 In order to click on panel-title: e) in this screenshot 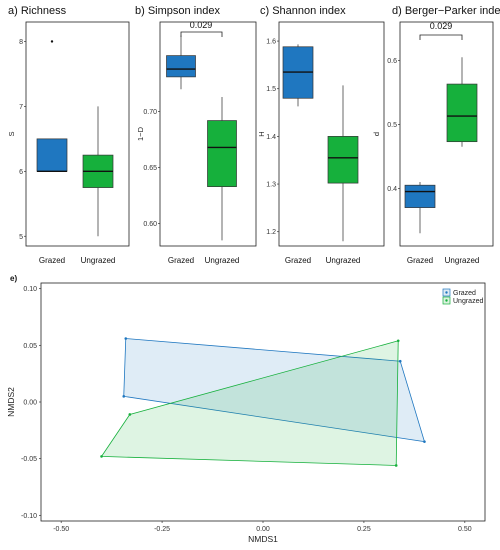, I will do `click(13, 278)`.